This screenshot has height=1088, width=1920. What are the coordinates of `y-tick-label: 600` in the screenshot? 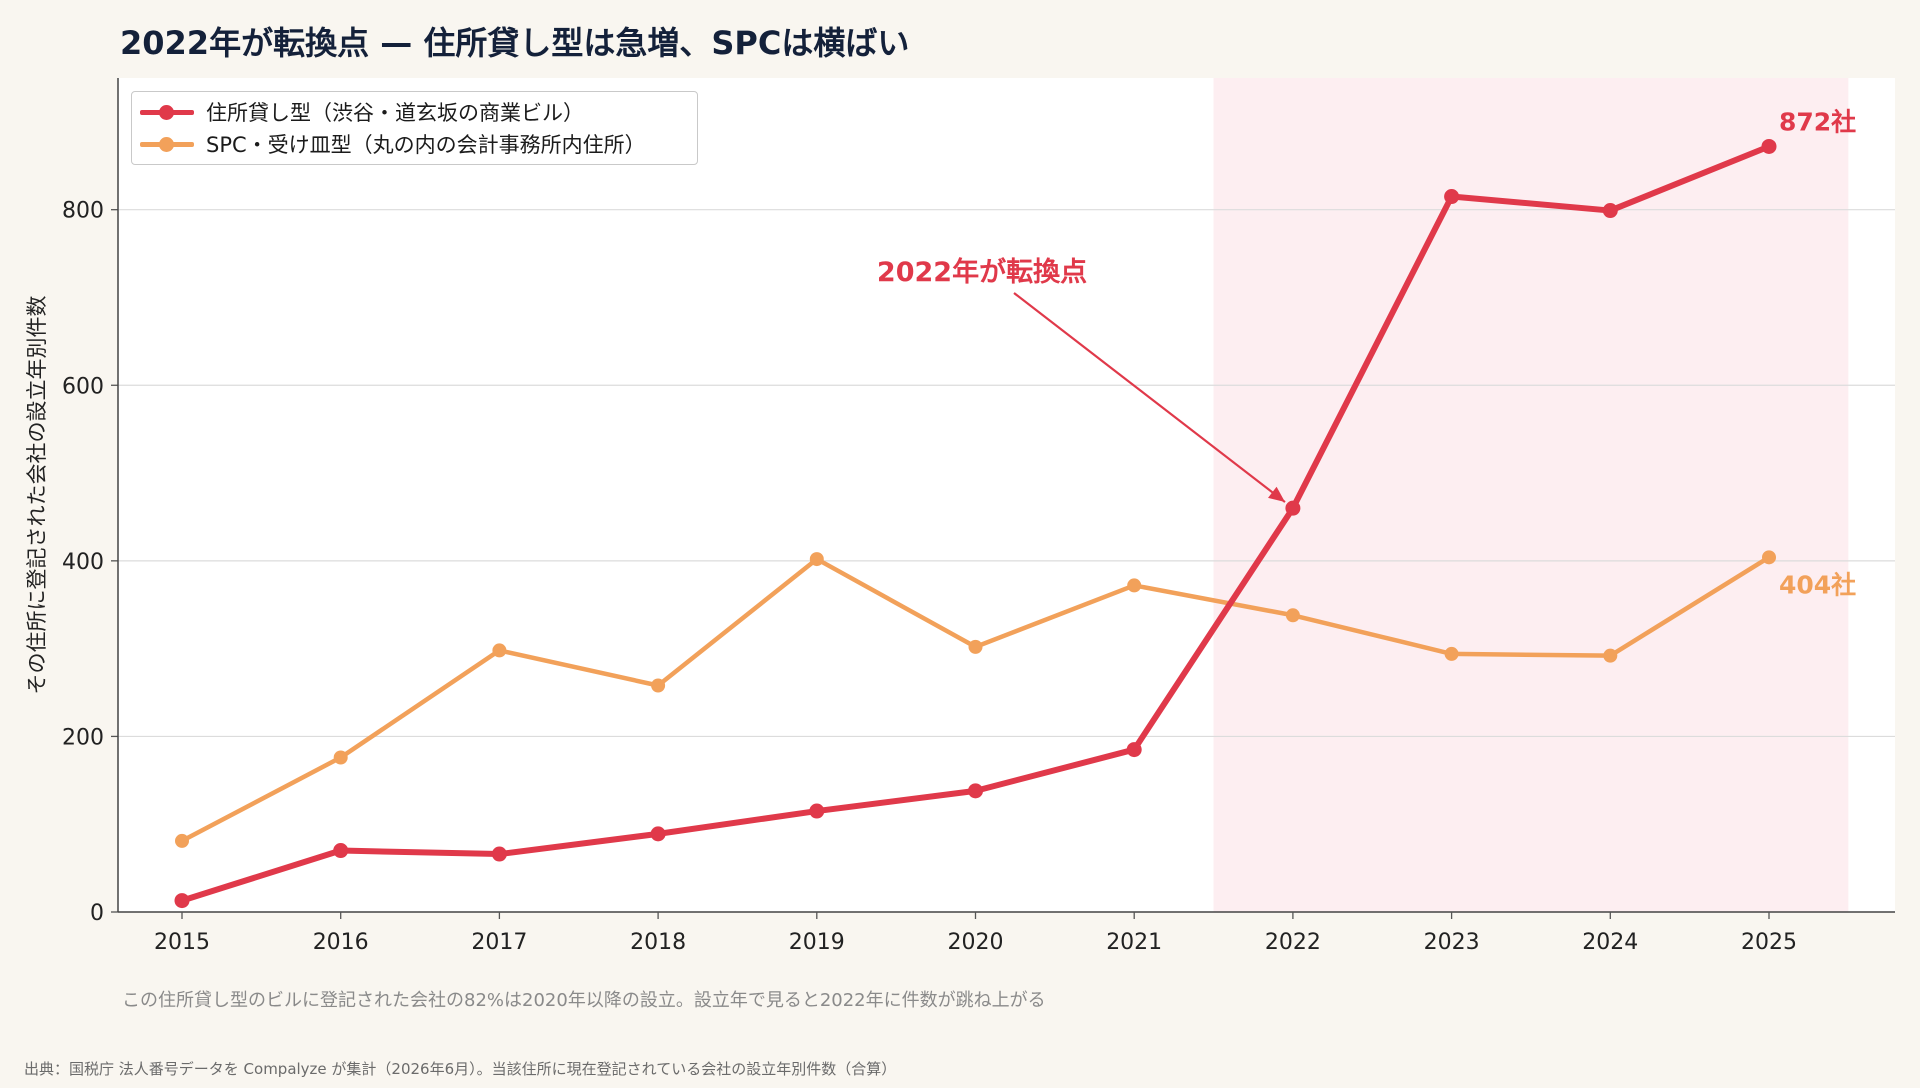 It's located at (83, 386).